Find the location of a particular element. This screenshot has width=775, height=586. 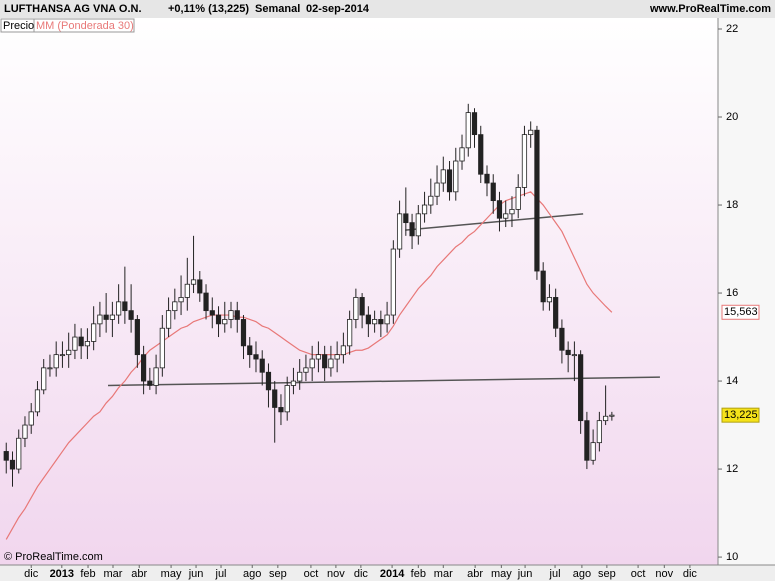

date: 02-sep-2014 is located at coordinates (338, 9).